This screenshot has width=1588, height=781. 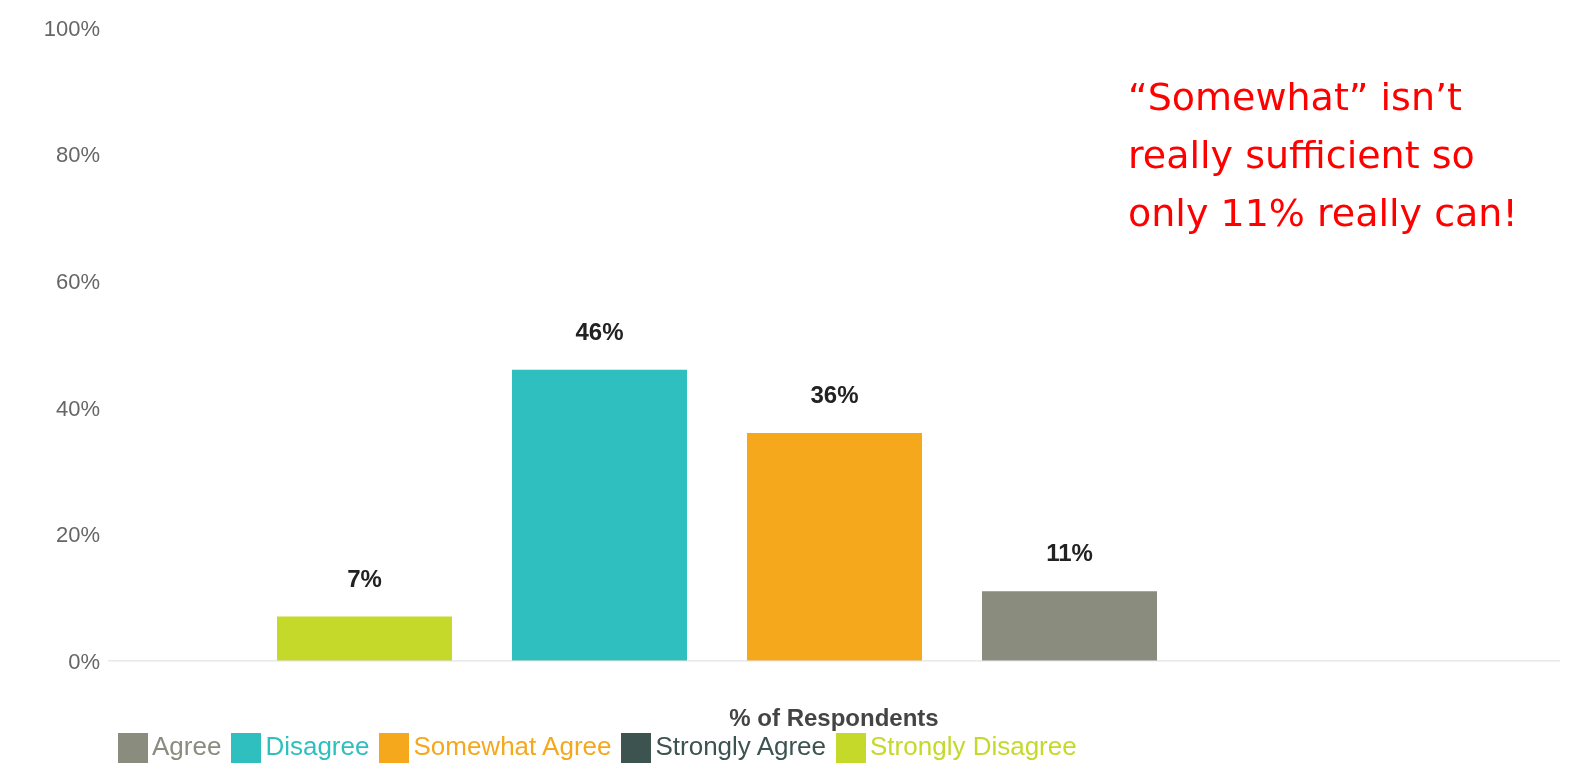 What do you see at coordinates (317, 745) in the screenshot?
I see `legend-label: Disagree` at bounding box center [317, 745].